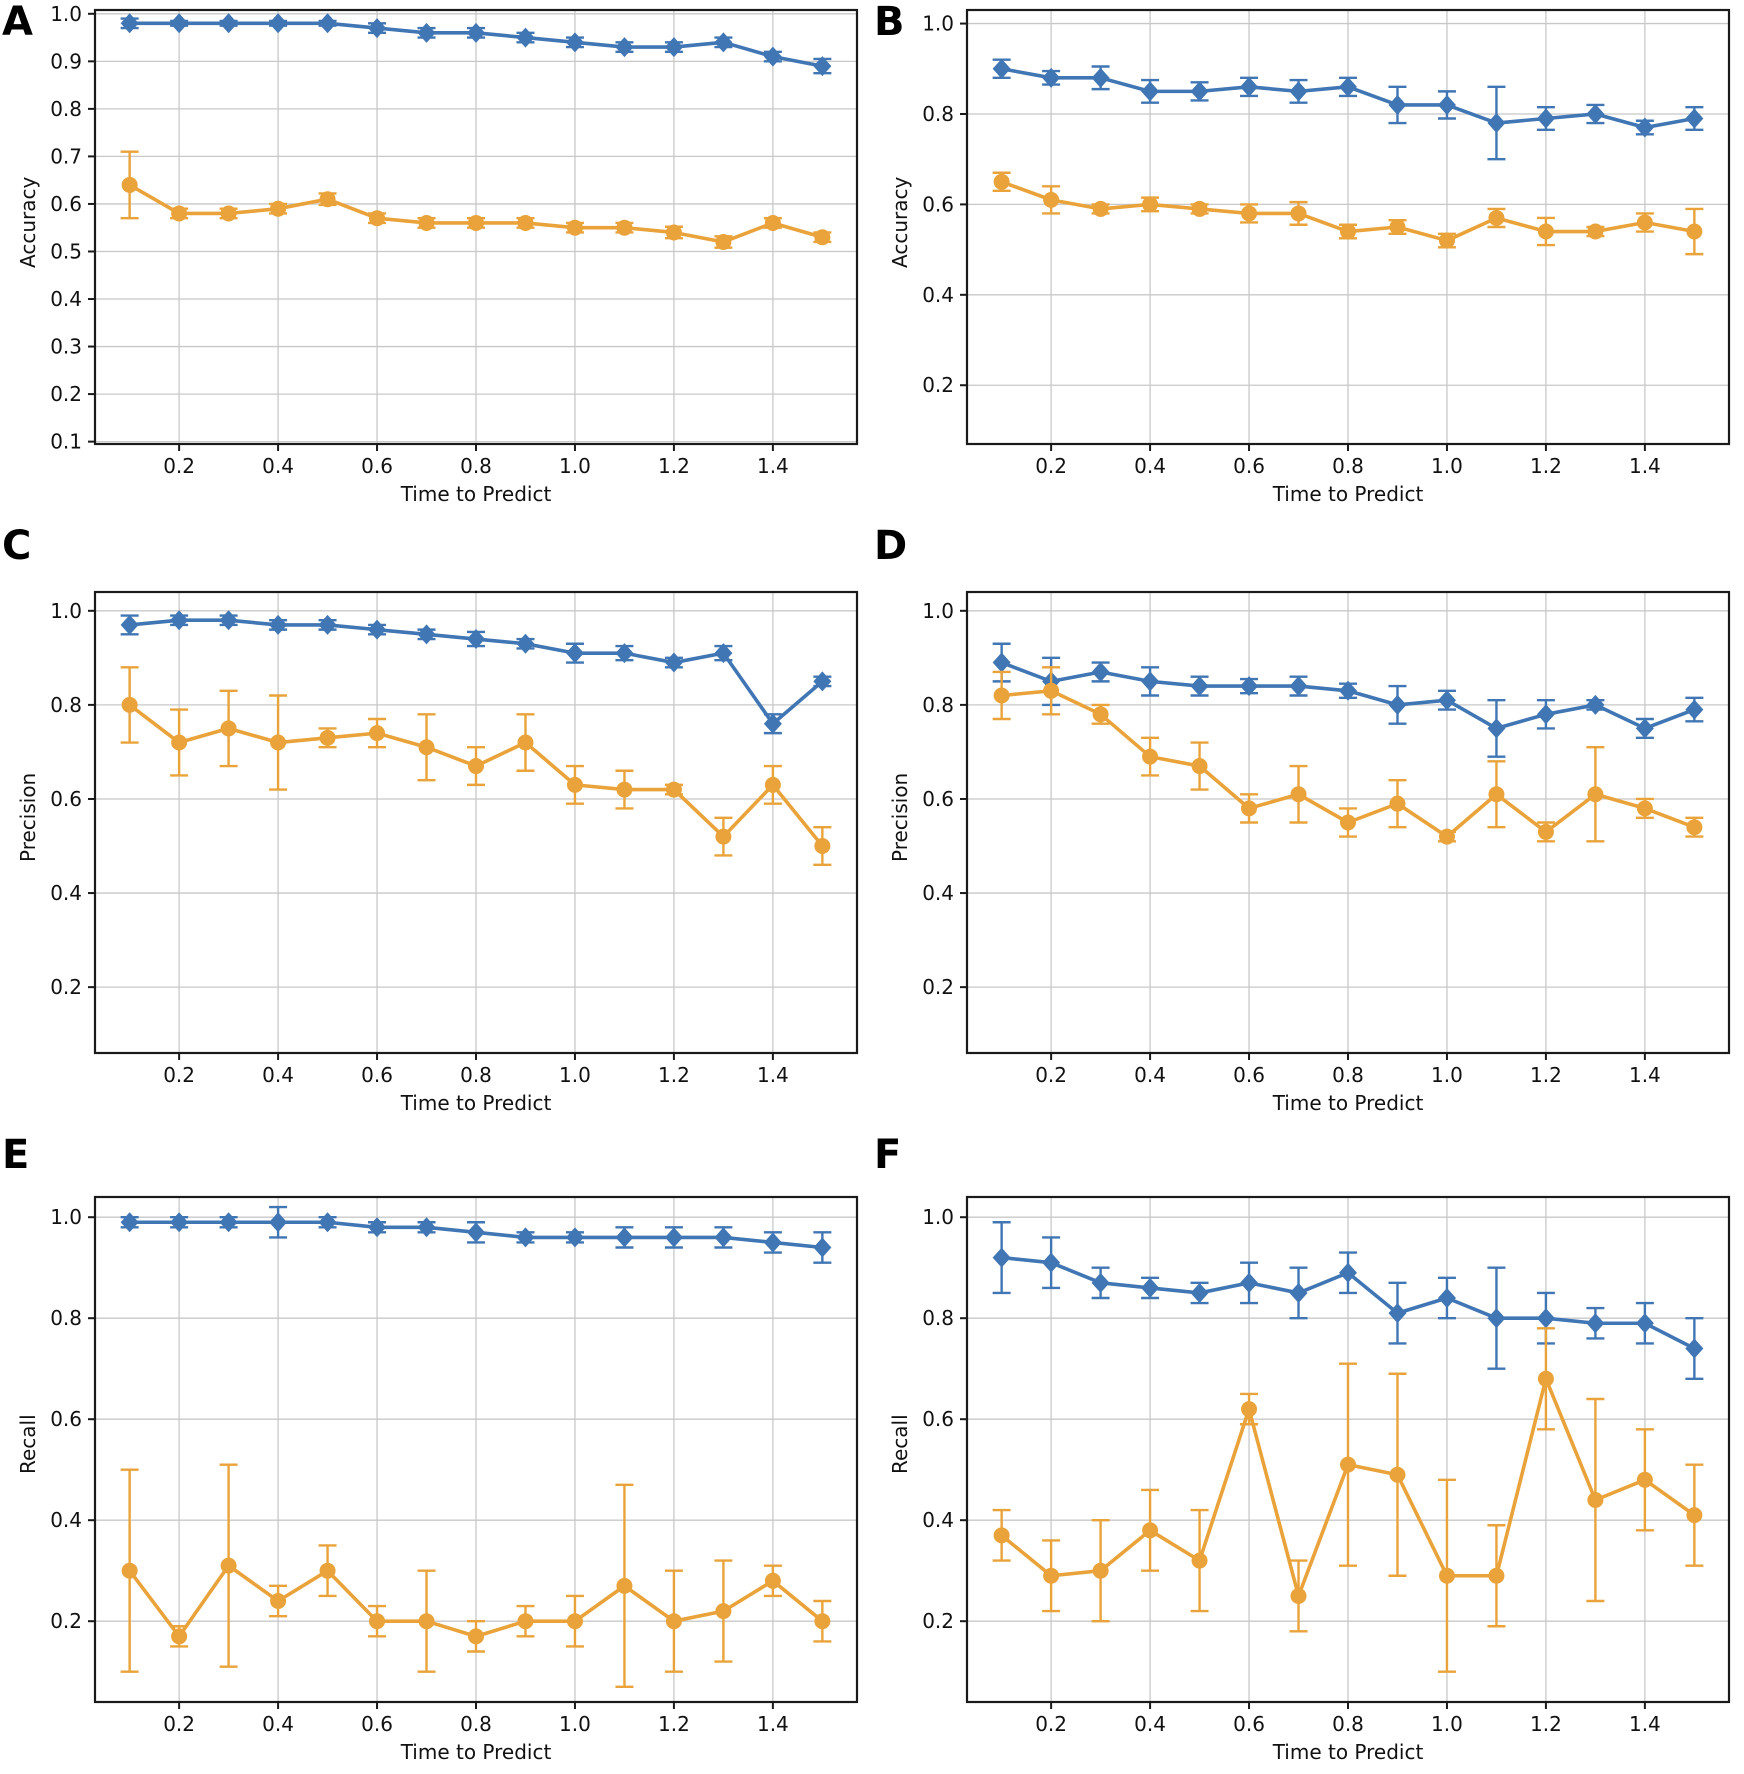 The image size is (1744, 1774). What do you see at coordinates (66, 156) in the screenshot?
I see `y-tick-label: 0.7` at bounding box center [66, 156].